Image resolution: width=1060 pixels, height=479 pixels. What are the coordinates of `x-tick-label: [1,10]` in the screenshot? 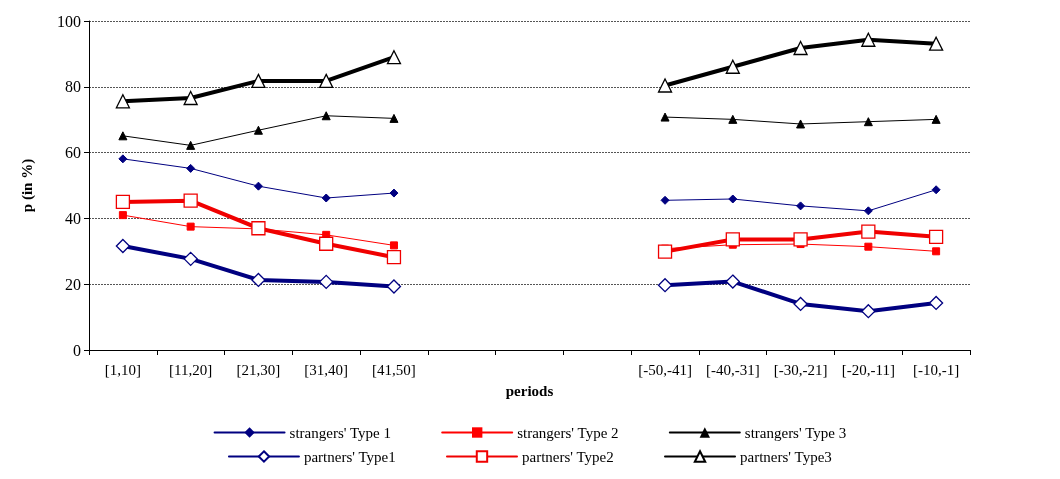 It's located at (123, 369).